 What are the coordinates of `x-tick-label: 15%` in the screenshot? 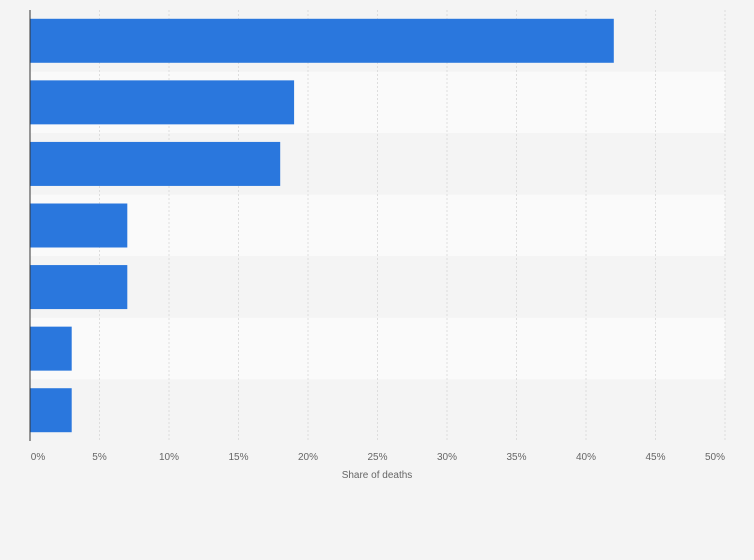 It's located at (238, 457).